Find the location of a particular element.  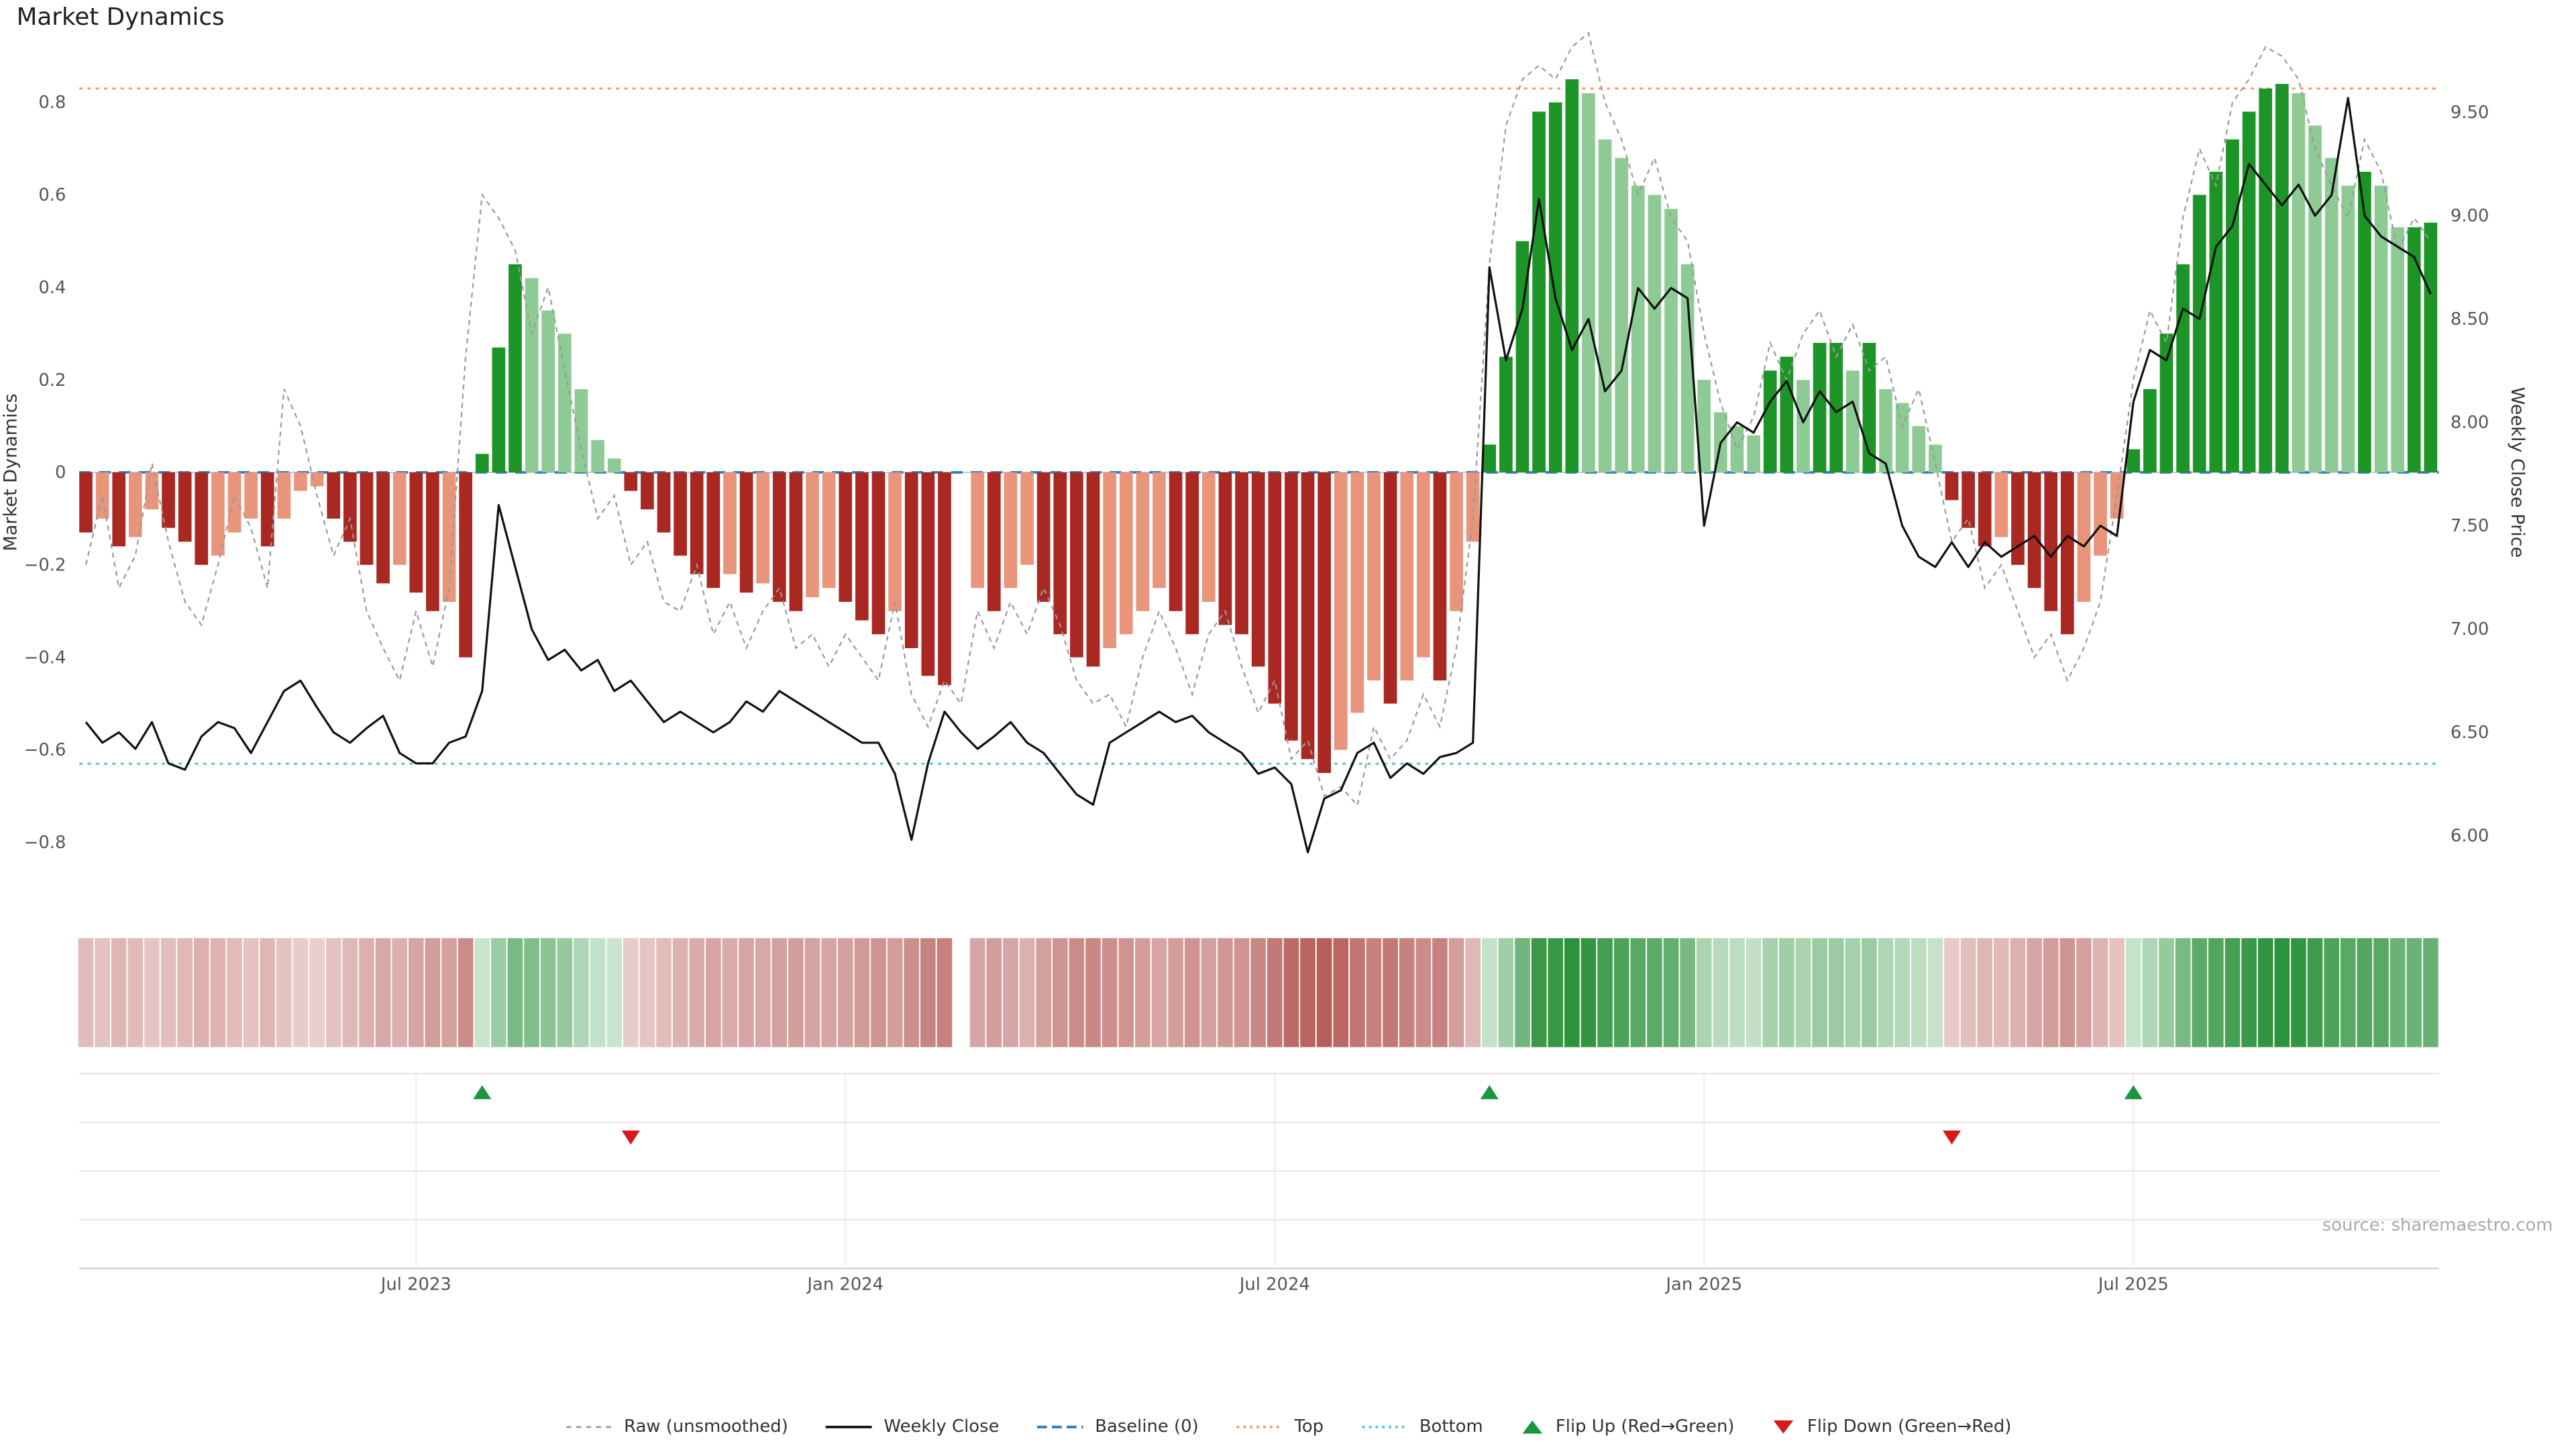

y-right-tick-label: 9.50 is located at coordinates (2470, 113).